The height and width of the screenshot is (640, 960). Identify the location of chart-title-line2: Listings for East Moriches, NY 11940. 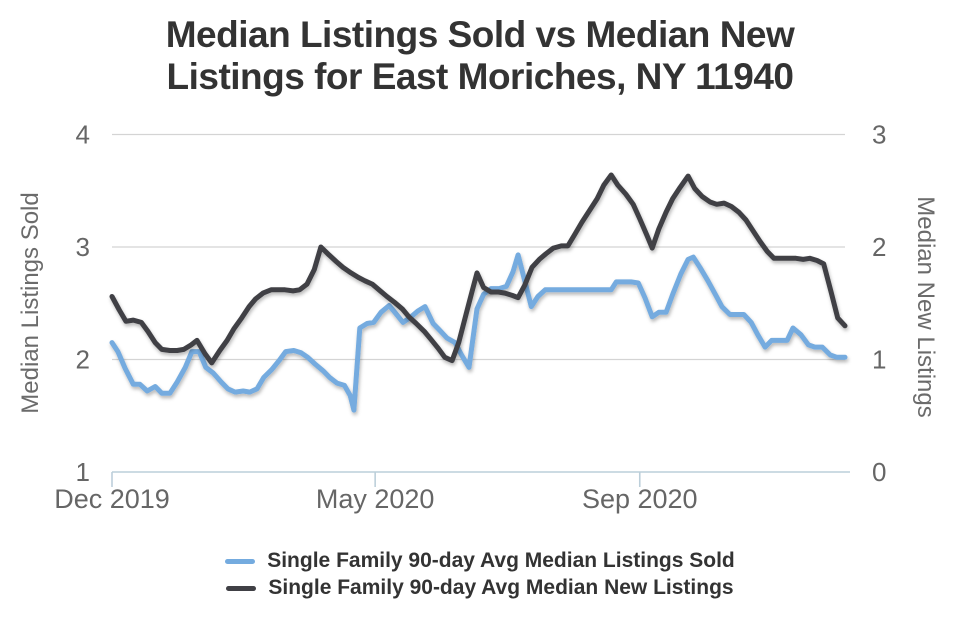
(480, 76).